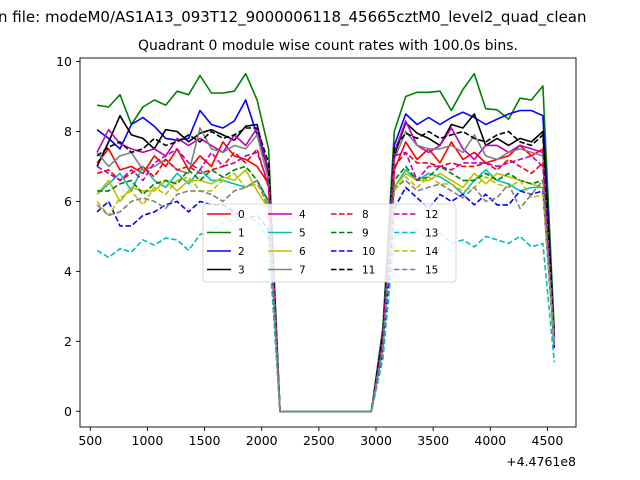  Describe the element at coordinates (68, 341) in the screenshot. I see `y-tick-label: 2` at that location.